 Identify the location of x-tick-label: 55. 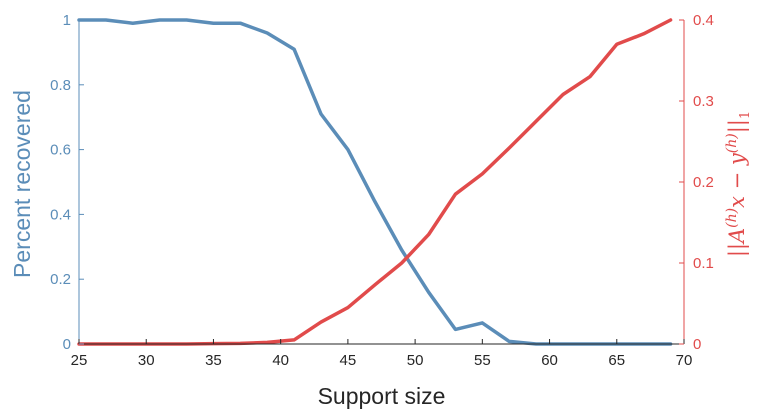
(482, 360).